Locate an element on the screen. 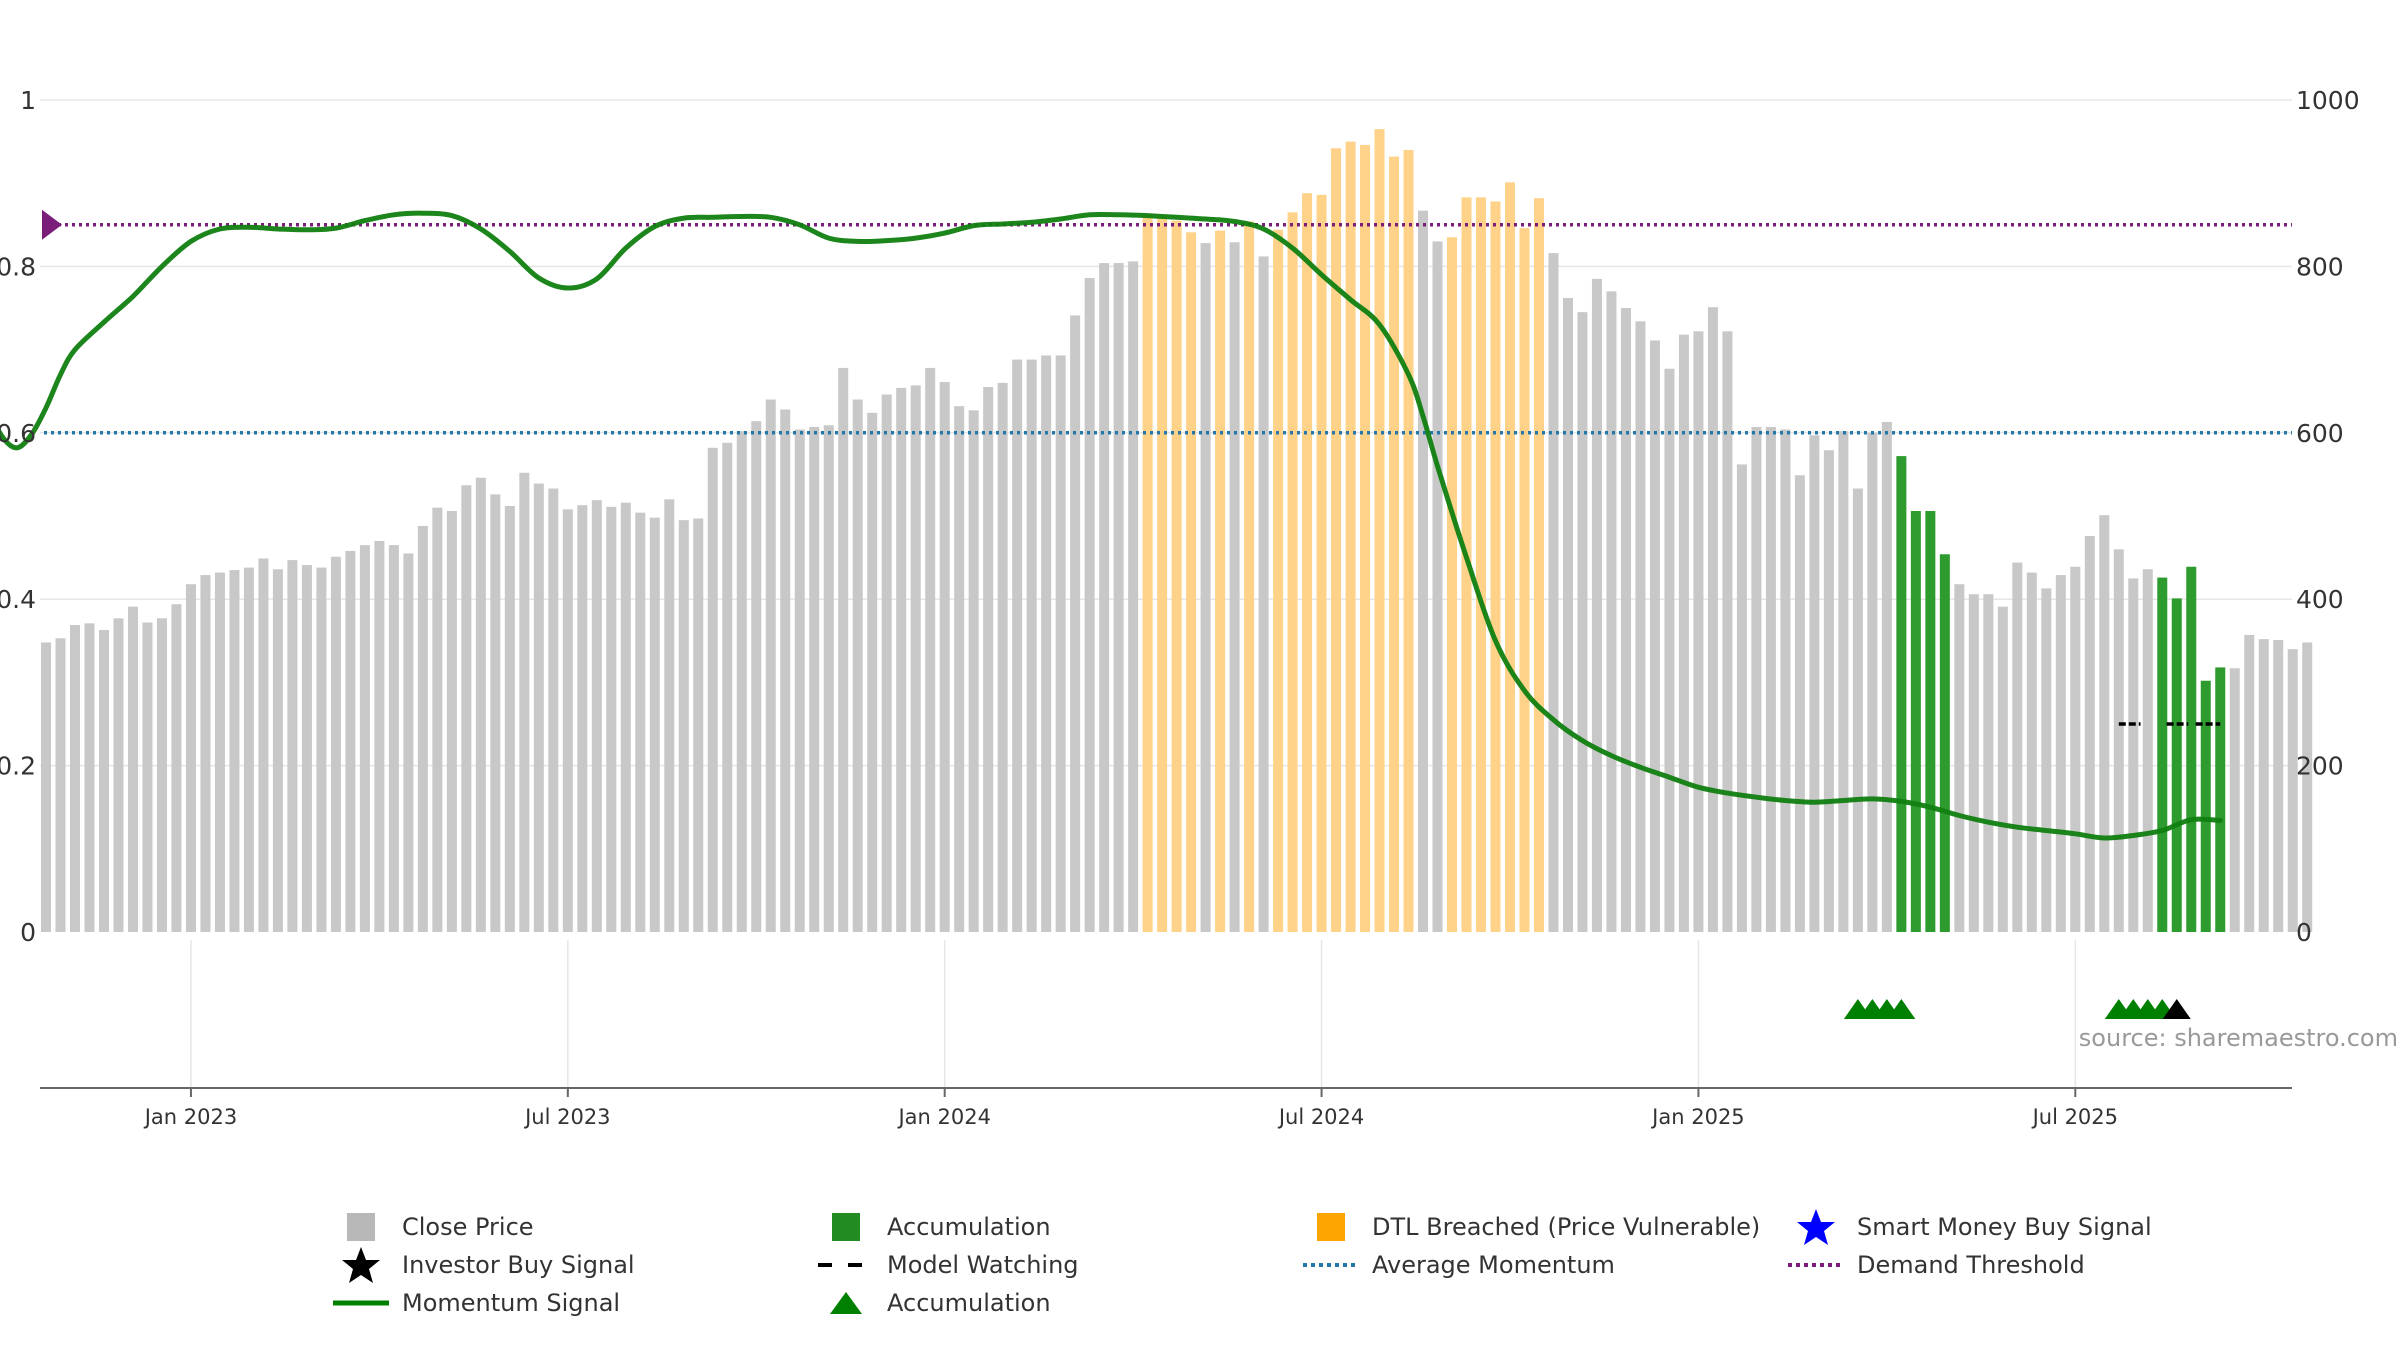 The height and width of the screenshot is (1350, 2400). legend-label: Accumulation is located at coordinates (969, 1303).